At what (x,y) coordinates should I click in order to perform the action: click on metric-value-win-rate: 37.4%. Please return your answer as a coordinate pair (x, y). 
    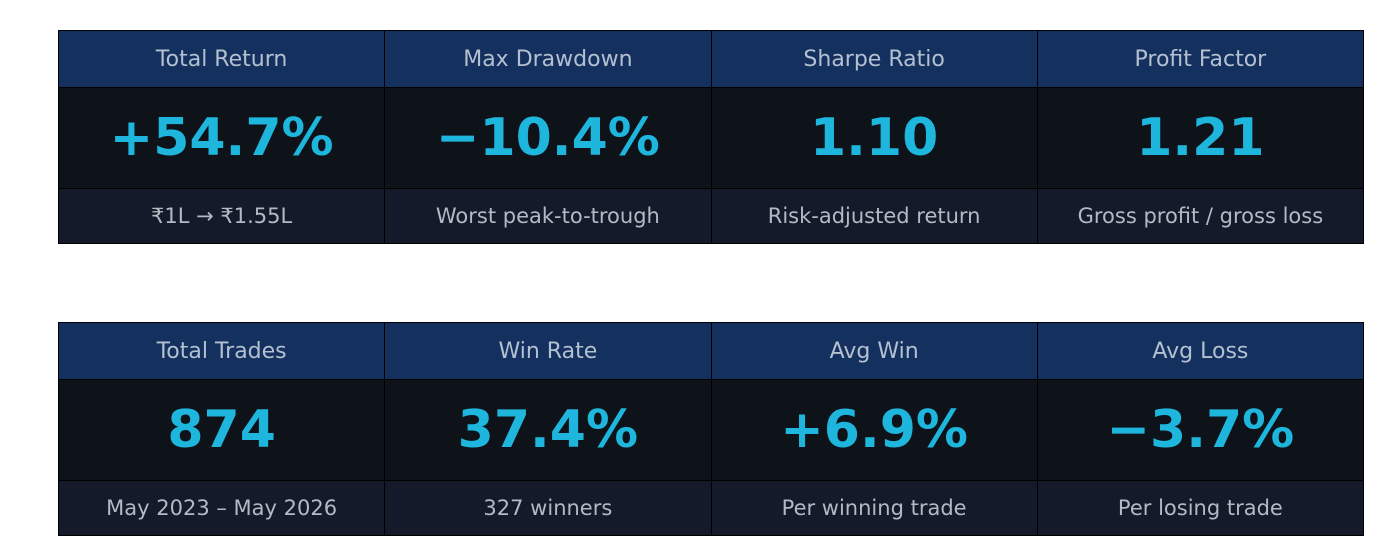
    Looking at the image, I should click on (548, 430).